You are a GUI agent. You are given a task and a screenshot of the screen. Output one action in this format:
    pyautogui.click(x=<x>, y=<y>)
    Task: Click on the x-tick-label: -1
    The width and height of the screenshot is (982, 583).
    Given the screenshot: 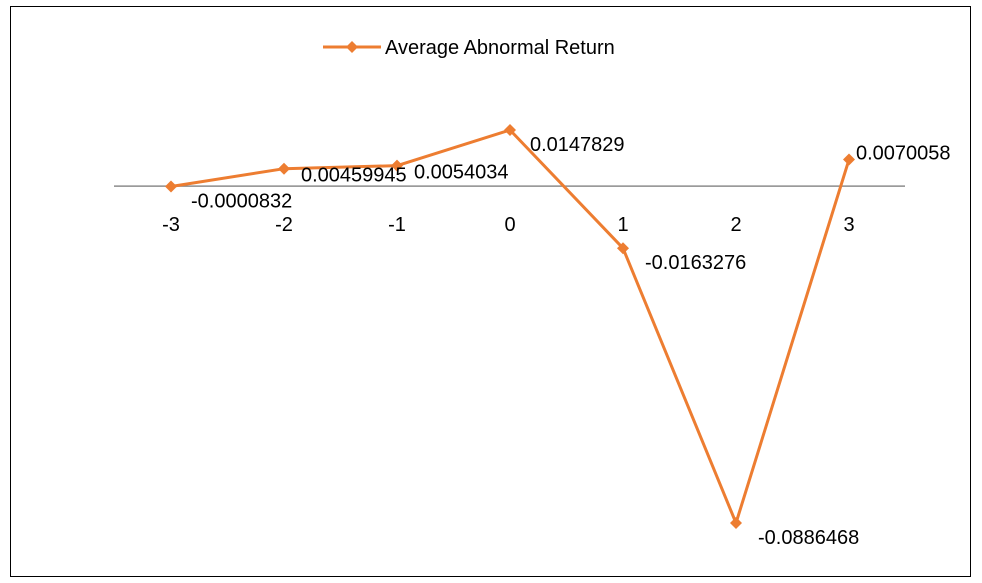 What is the action you would take?
    pyautogui.click(x=397, y=225)
    